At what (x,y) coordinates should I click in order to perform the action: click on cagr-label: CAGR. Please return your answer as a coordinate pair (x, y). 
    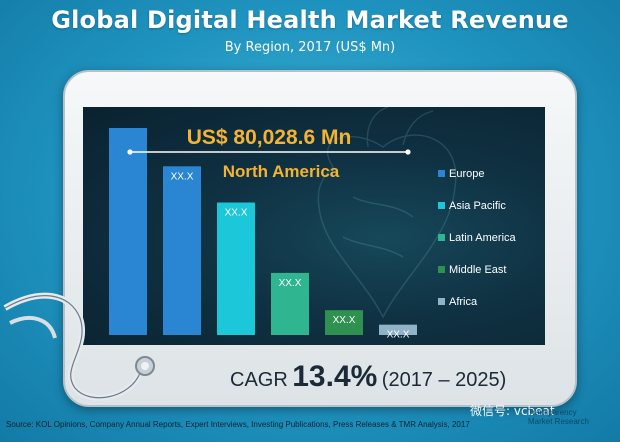
    Looking at the image, I should click on (259, 380).